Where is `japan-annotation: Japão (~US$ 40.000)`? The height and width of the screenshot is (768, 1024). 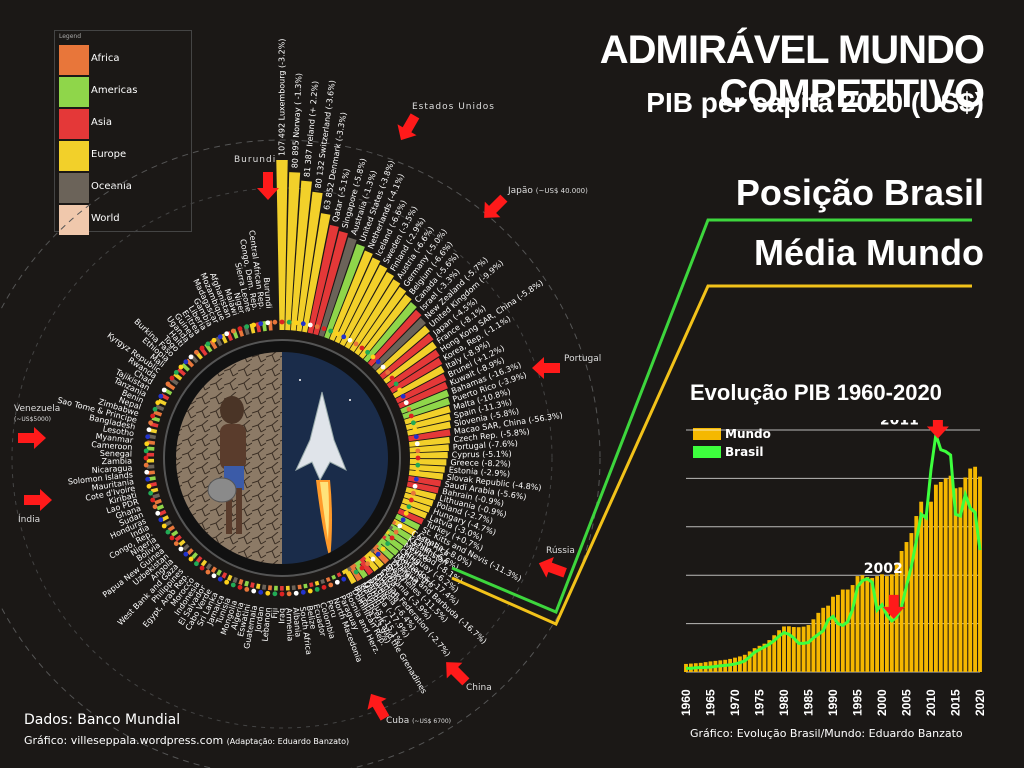
japan-annotation: Japão (~US$ 40.000) is located at coordinates (548, 191).